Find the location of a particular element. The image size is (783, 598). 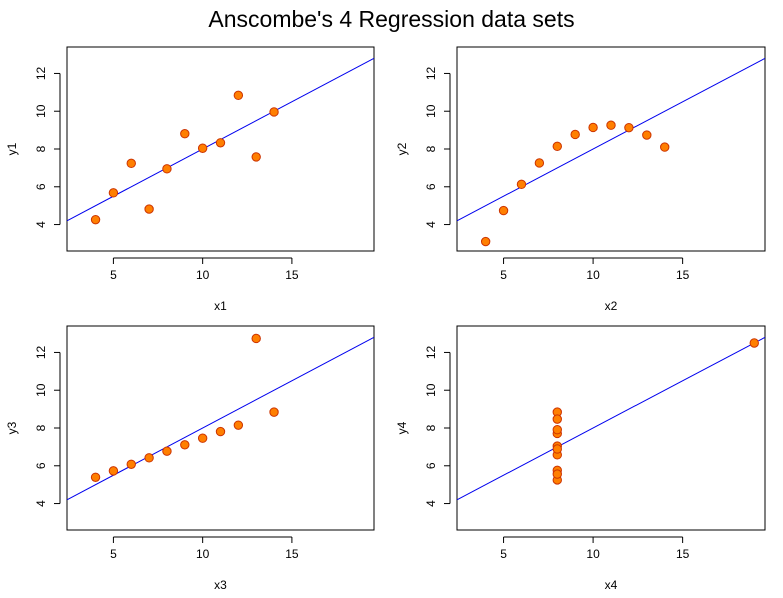

y-axis-label: y4 is located at coordinates (402, 427).